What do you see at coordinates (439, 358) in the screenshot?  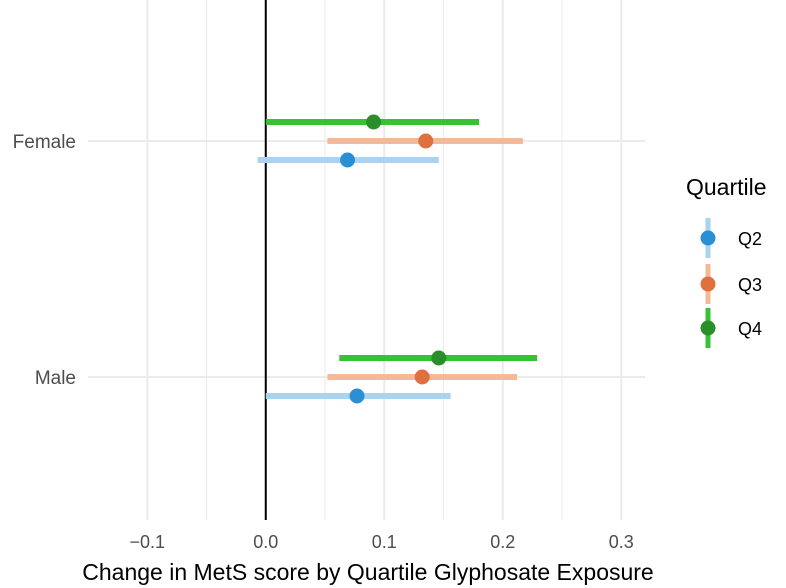 I see `point-q4-male` at bounding box center [439, 358].